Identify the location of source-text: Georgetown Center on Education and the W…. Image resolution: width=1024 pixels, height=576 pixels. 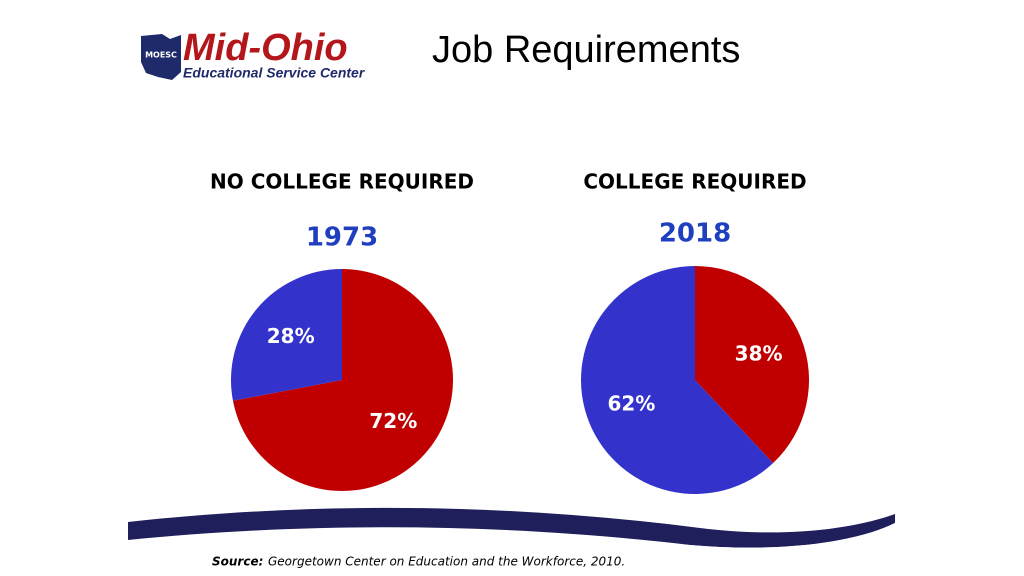
(446, 562).